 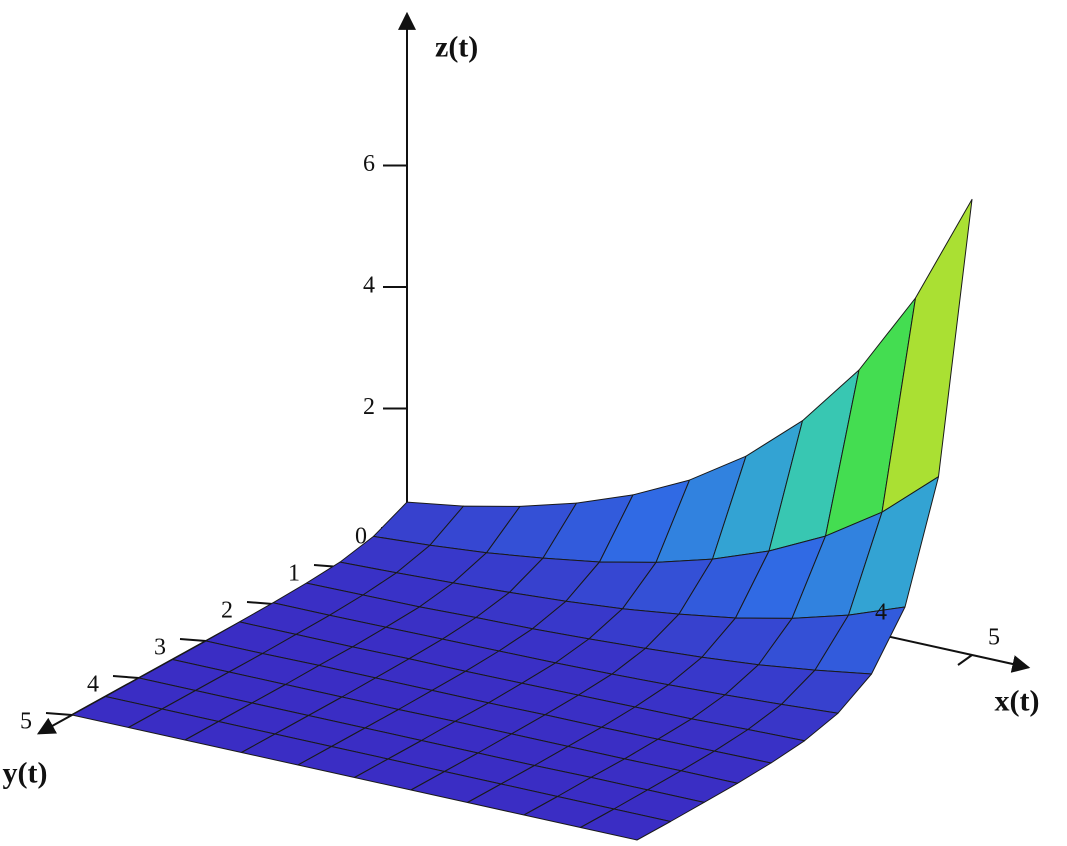 What do you see at coordinates (1017, 700) in the screenshot?
I see `x-axis-label: x(t)` at bounding box center [1017, 700].